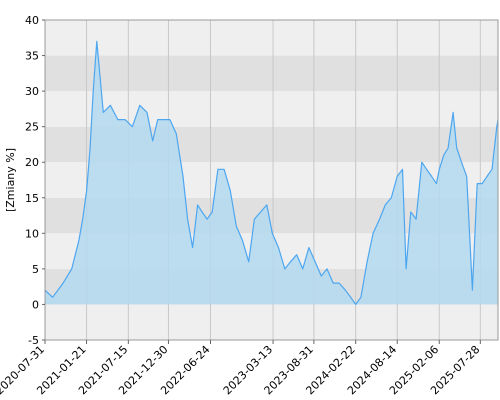 The image size is (500, 400). I want to click on y-tick-label: 15, so click(32, 198).